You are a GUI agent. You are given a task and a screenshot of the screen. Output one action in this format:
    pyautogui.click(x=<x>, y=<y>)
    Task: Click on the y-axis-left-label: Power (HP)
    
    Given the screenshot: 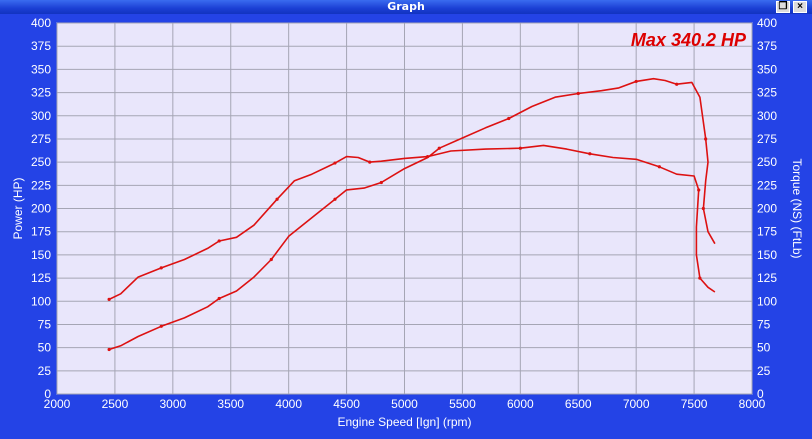 What is the action you would take?
    pyautogui.click(x=18, y=208)
    